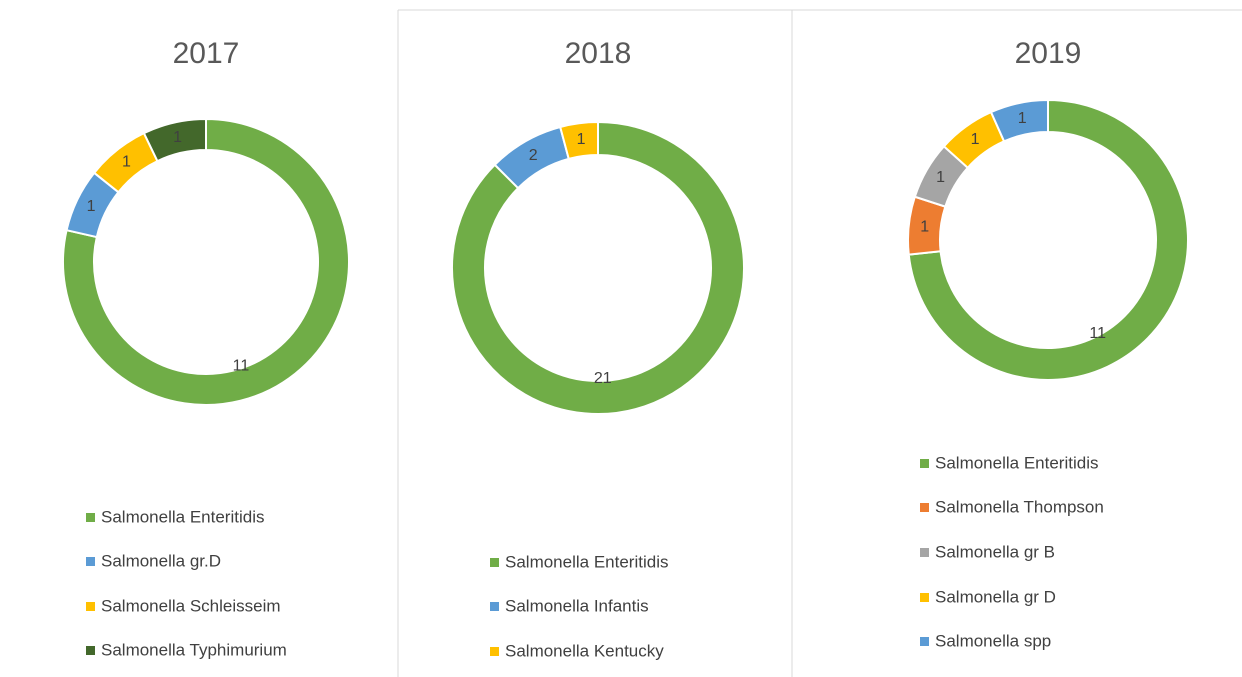  What do you see at coordinates (603, 378) in the screenshot?
I see `data-label: 21` at bounding box center [603, 378].